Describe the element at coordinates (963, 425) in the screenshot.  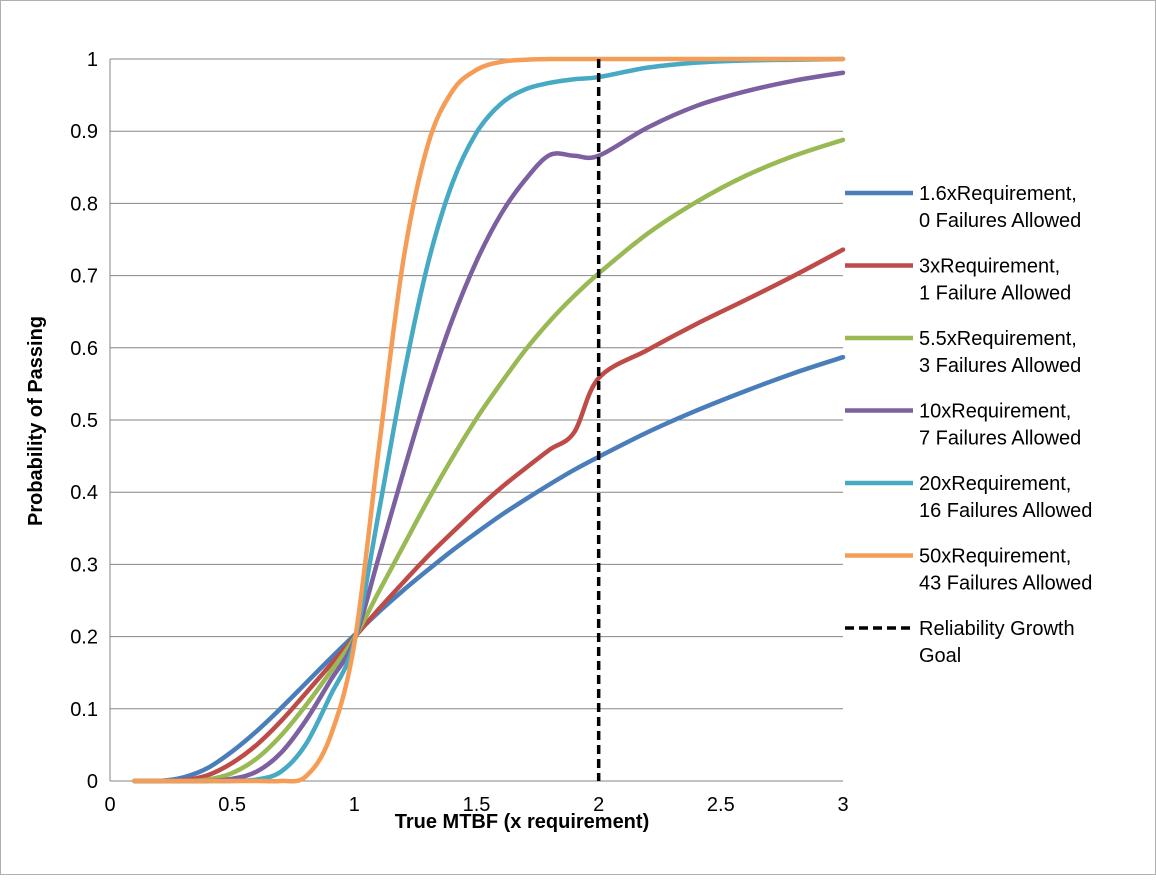
I see `legend-entry: 10xRequirement, 7 Failures Allowed` at that location.